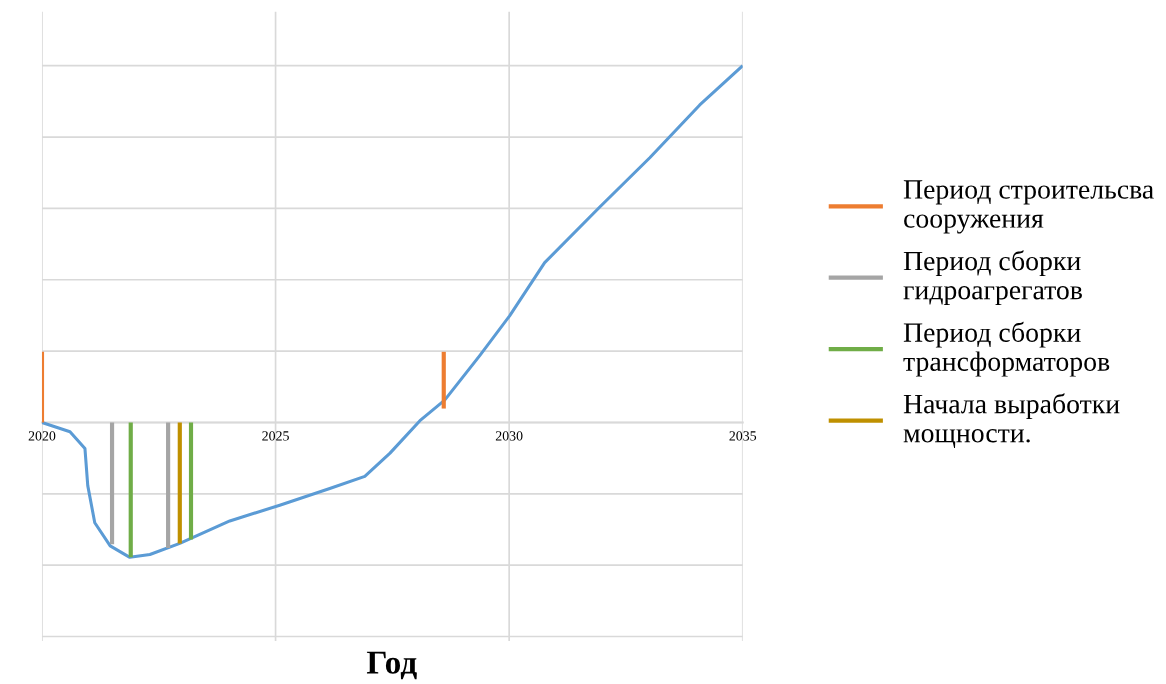  What do you see at coordinates (1028, 207) in the screenshot?
I see `legend-label: Период строительсва сооружения` at bounding box center [1028, 207].